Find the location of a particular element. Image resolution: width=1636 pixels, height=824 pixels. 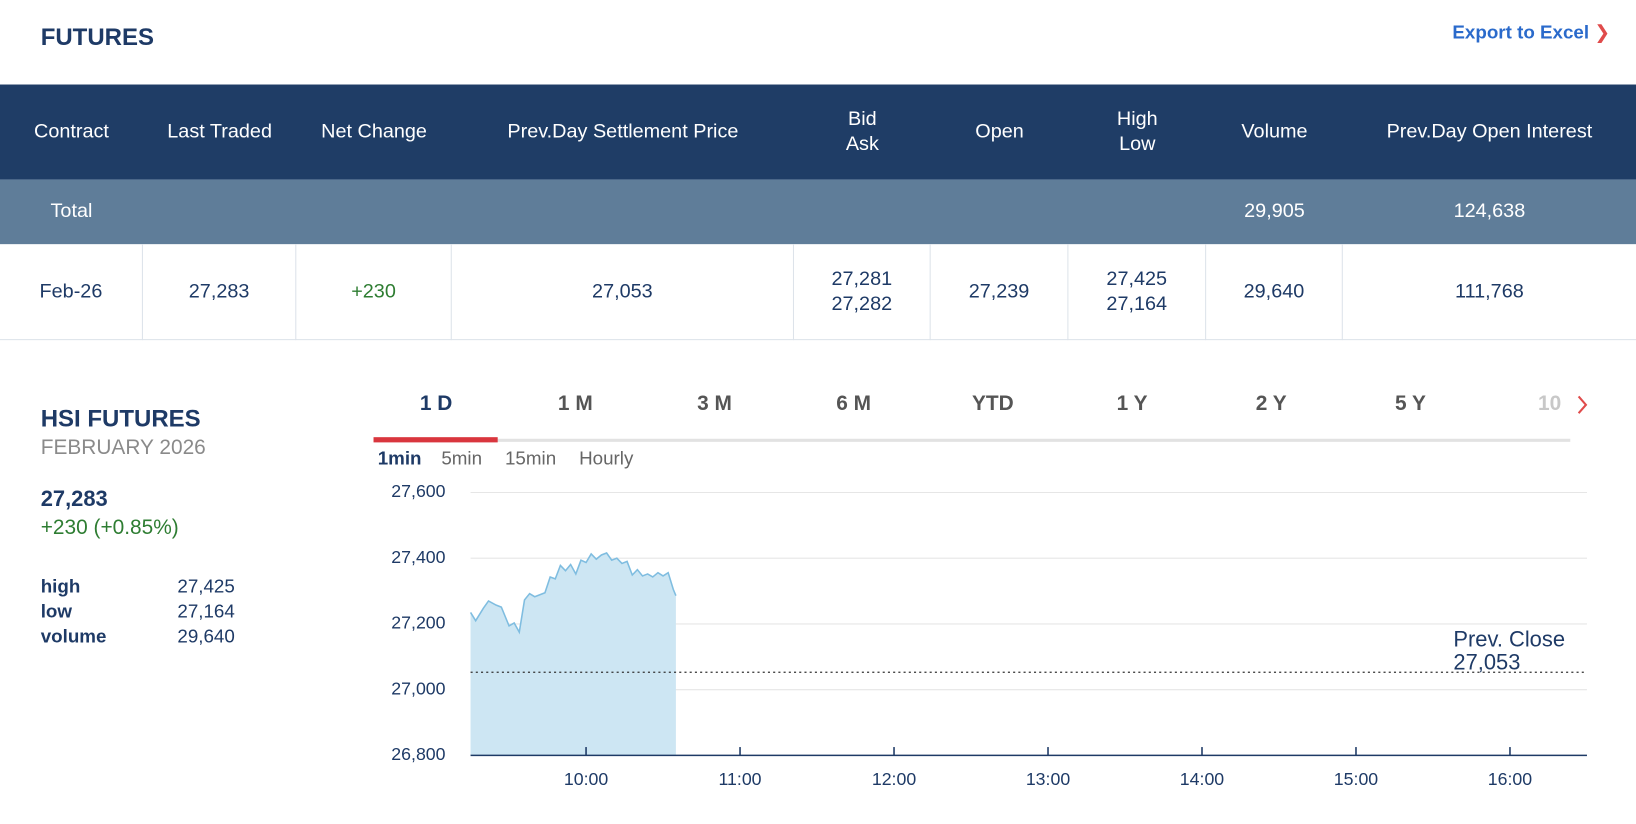

range-tab: 5 Y is located at coordinates (1410, 404).